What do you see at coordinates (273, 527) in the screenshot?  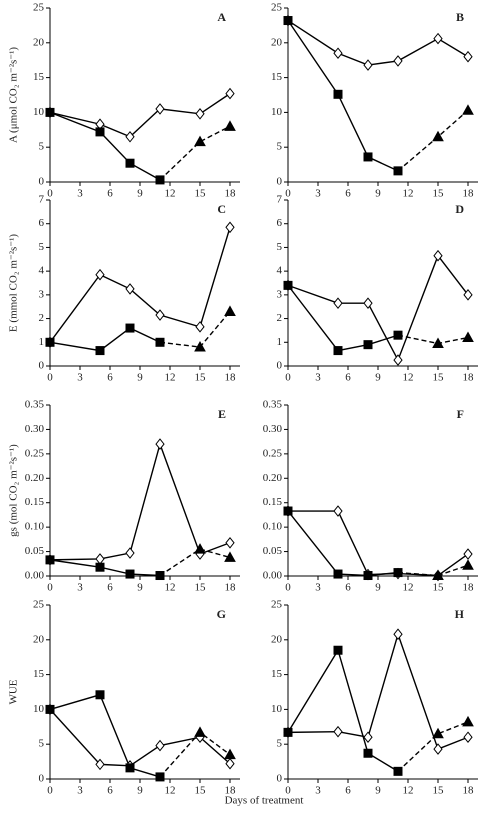 I see `y-tick-label: 0.10` at bounding box center [273, 527].